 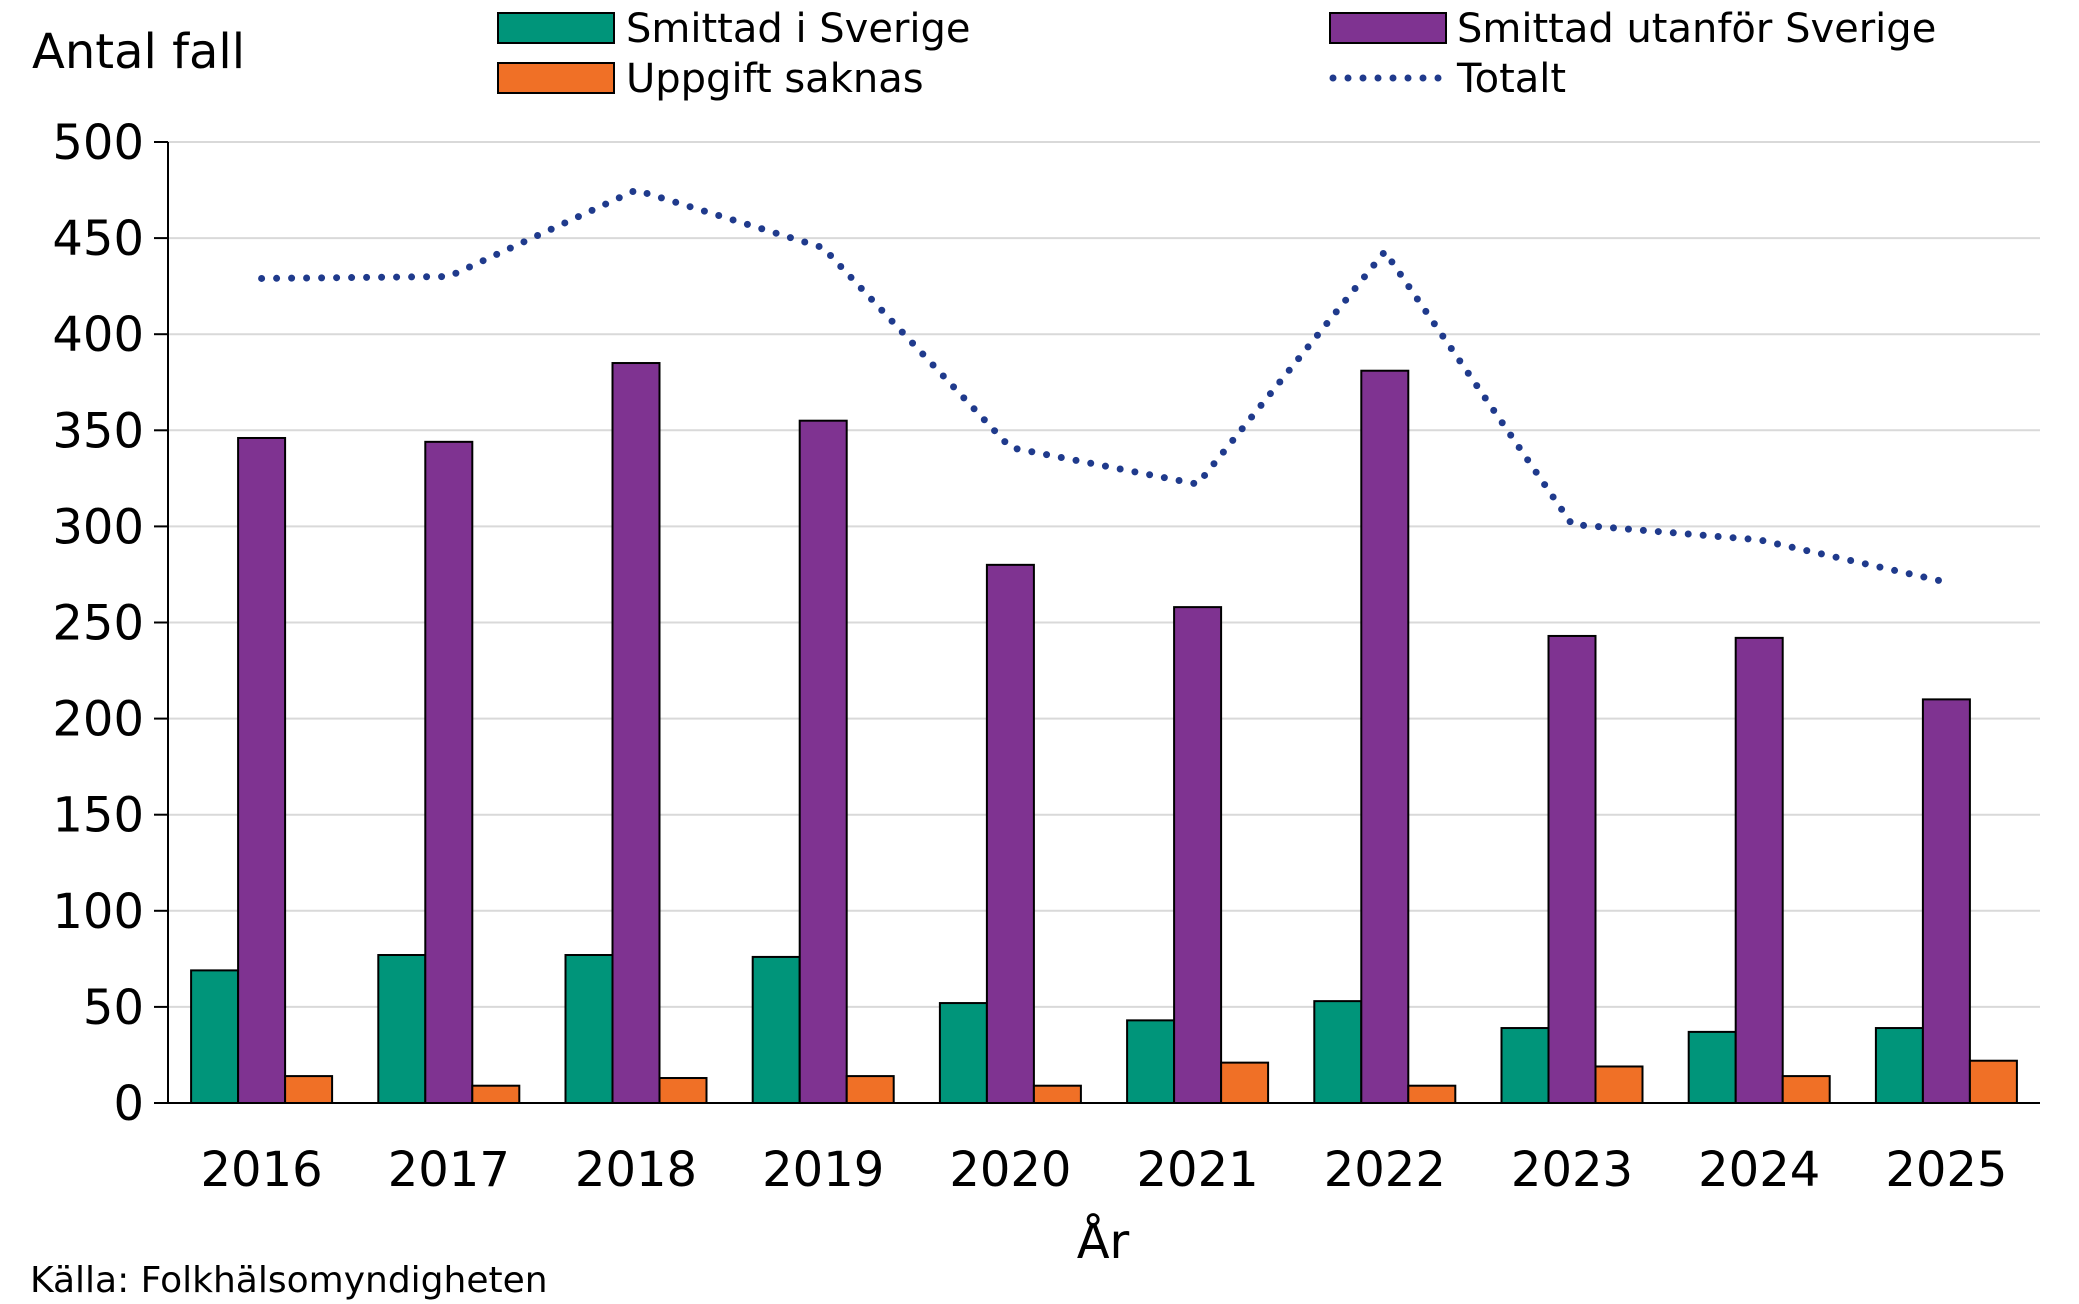 What do you see at coordinates (113, 1008) in the screenshot?
I see `y-tick-label-50: 50` at bounding box center [113, 1008].